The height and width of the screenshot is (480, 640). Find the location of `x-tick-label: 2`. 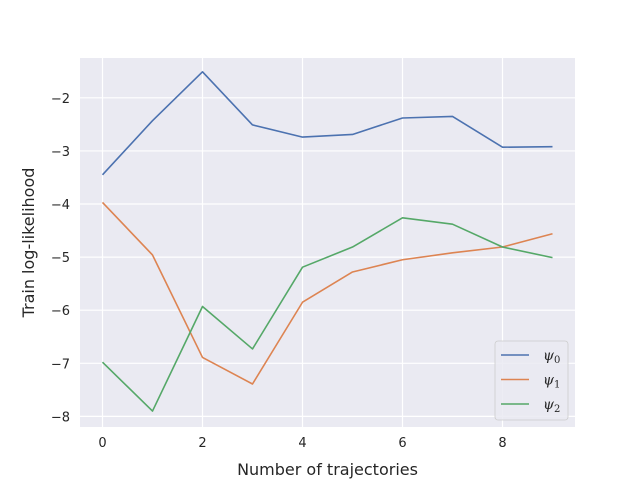

x-tick-label: 2 is located at coordinates (202, 443).